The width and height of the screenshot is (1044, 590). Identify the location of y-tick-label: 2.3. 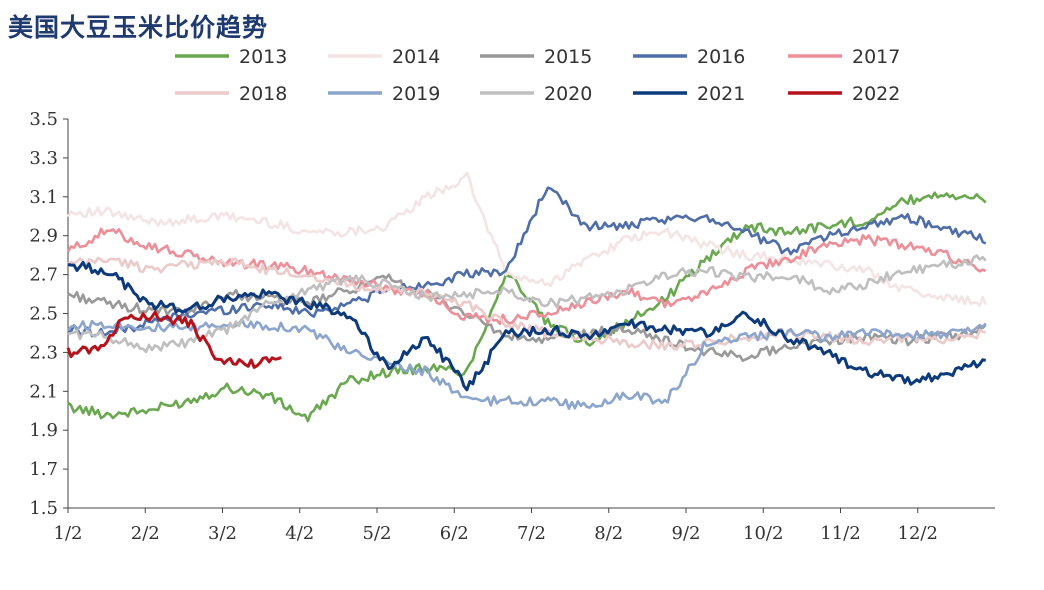
(43, 352).